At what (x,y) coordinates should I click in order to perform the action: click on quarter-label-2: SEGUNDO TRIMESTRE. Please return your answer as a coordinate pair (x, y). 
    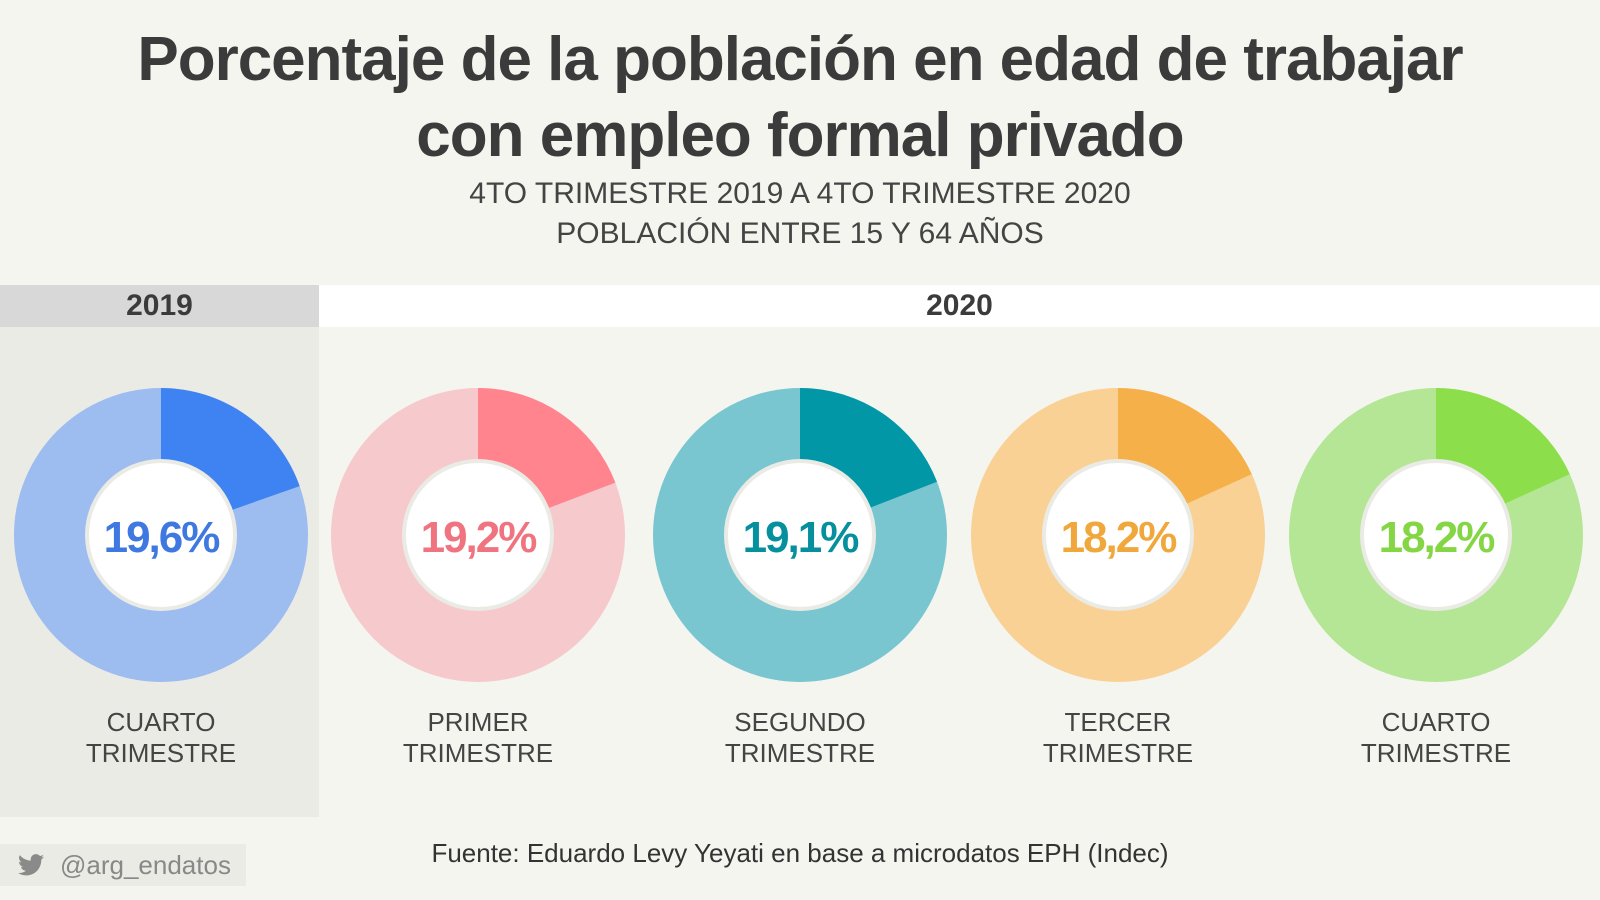
    Looking at the image, I should click on (800, 738).